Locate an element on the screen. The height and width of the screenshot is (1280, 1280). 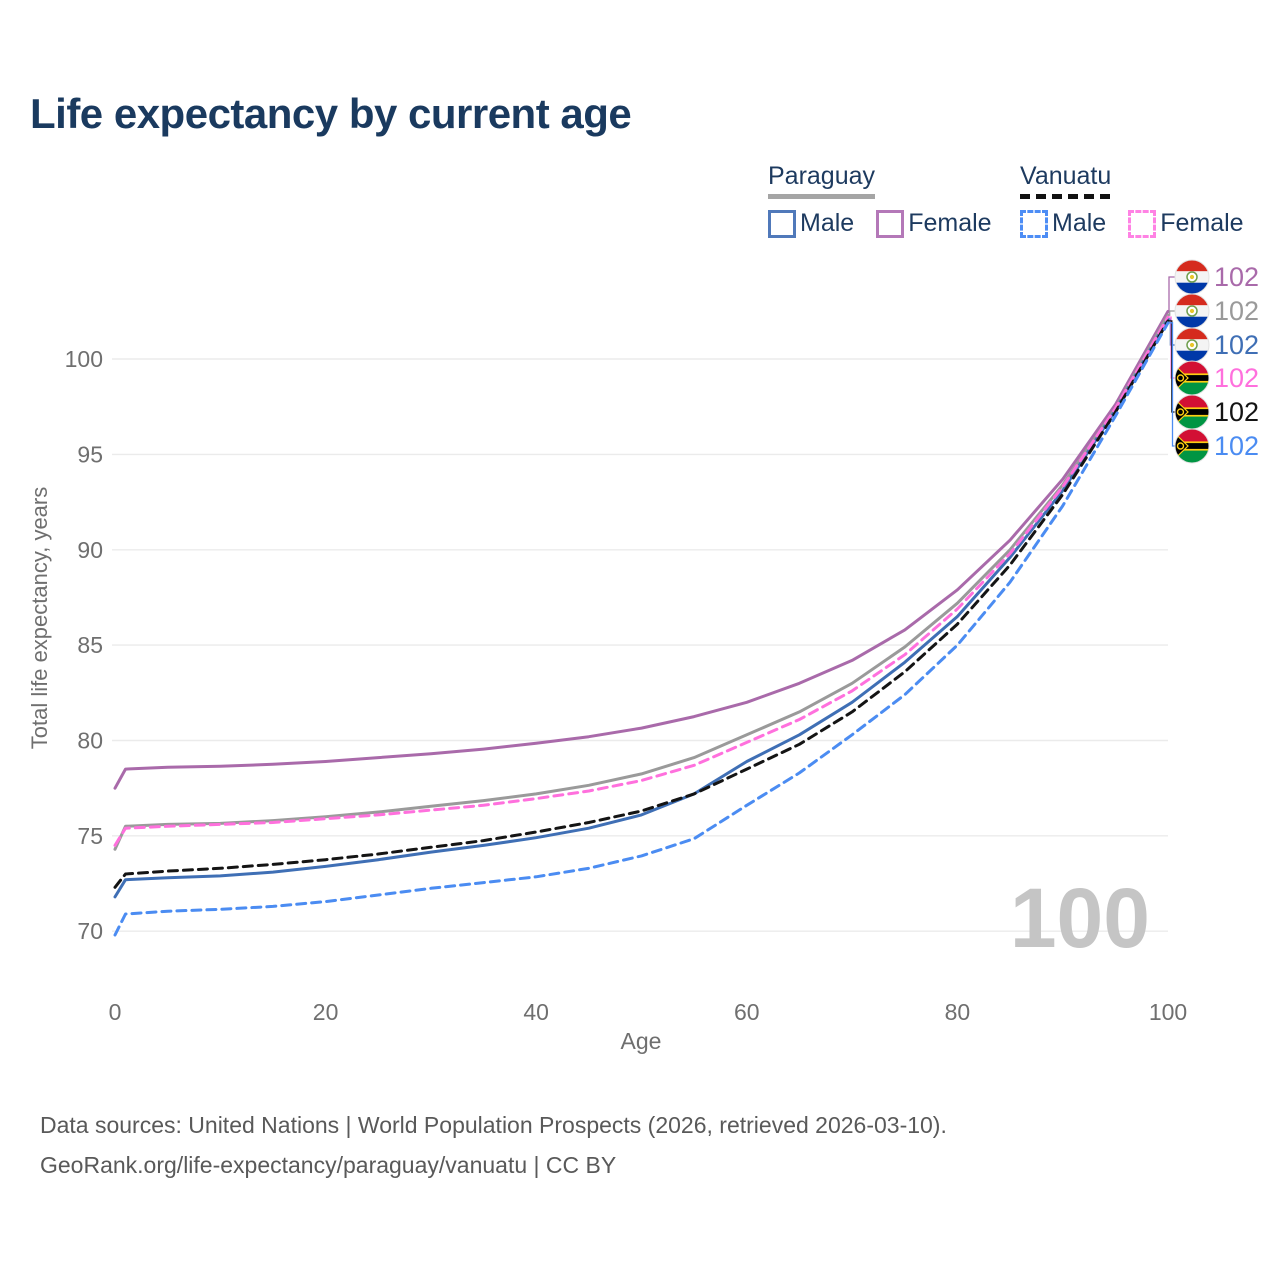
legend-group-paraguay: Paraguay Male Female is located at coordinates (880, 200).